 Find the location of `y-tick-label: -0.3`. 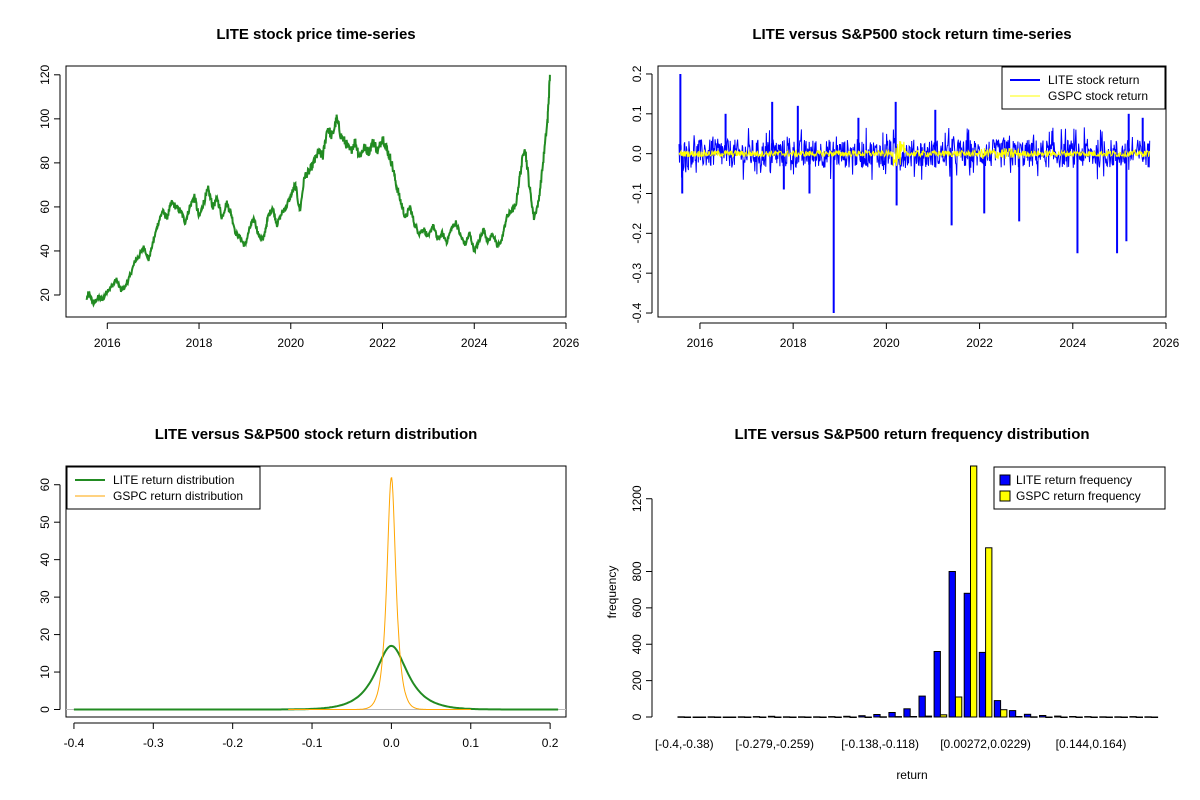

y-tick-label: -0.3 is located at coordinates (637, 273).